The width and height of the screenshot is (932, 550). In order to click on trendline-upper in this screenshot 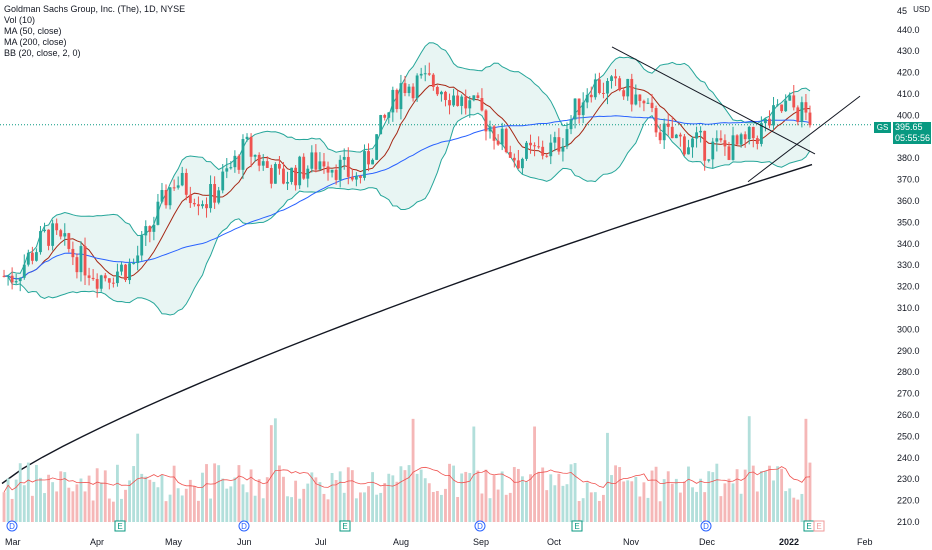, I will do `click(713, 100)`.